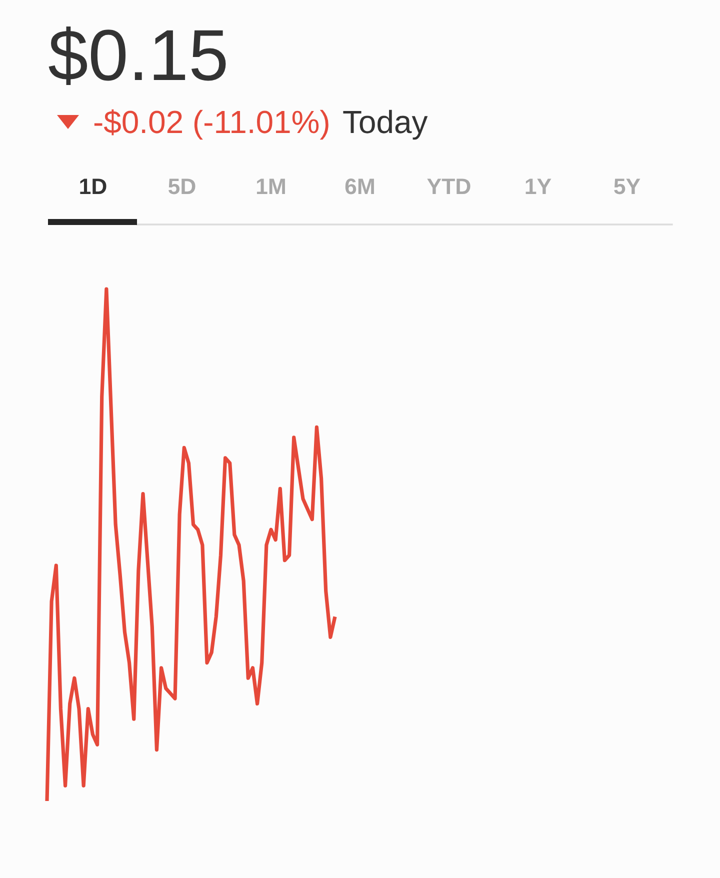  Describe the element at coordinates (270, 186) in the screenshot. I see `text: 1M` at that location.